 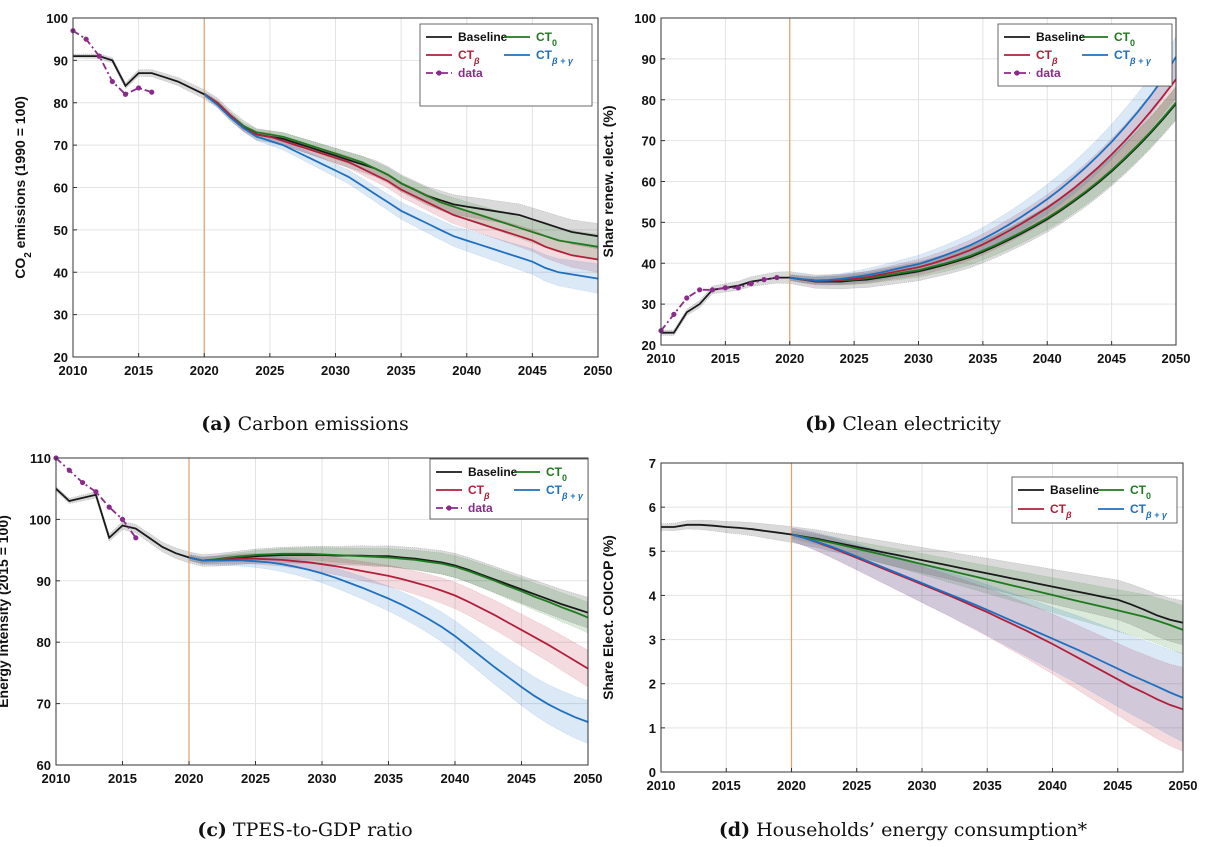 I want to click on y-tick-label: 7, so click(x=652, y=463).